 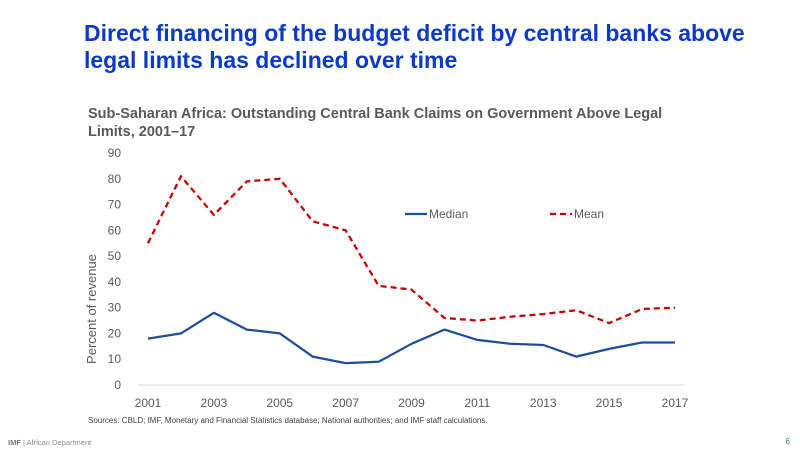 What do you see at coordinates (117, 385) in the screenshot?
I see `y-tick-label: 0` at bounding box center [117, 385].